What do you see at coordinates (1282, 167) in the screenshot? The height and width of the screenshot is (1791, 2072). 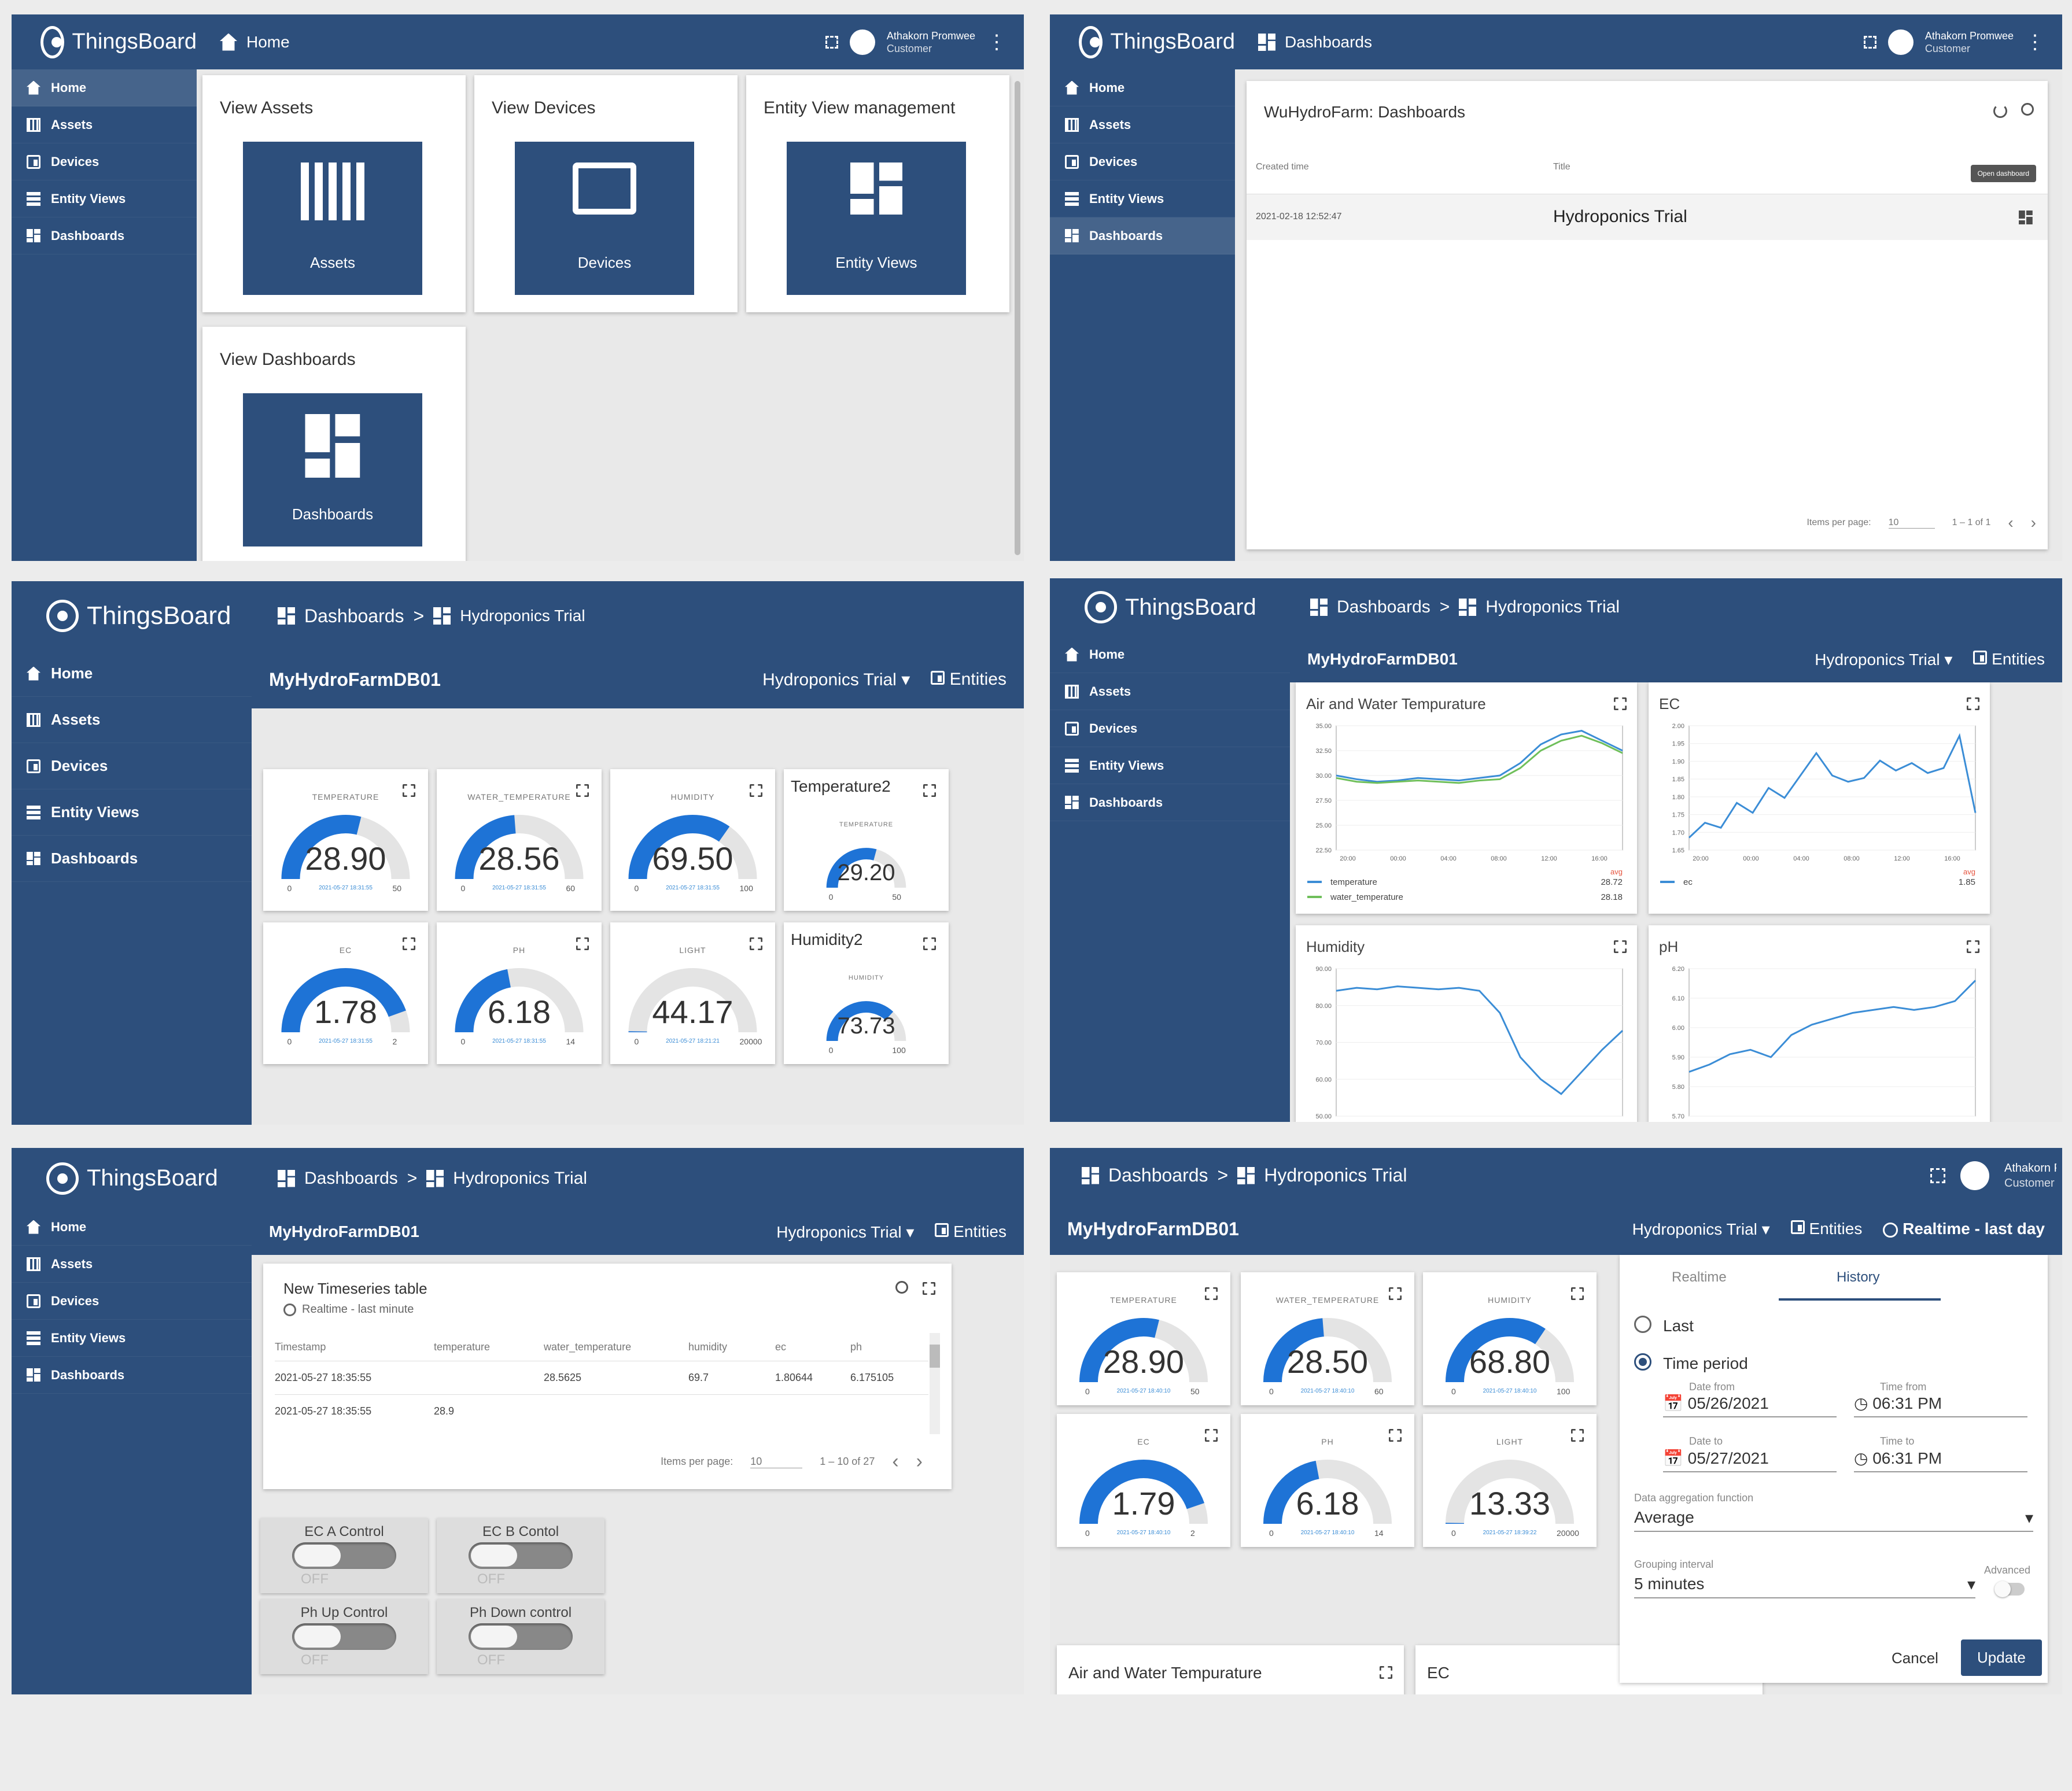 I see `column-header-created-time: Created time` at bounding box center [1282, 167].